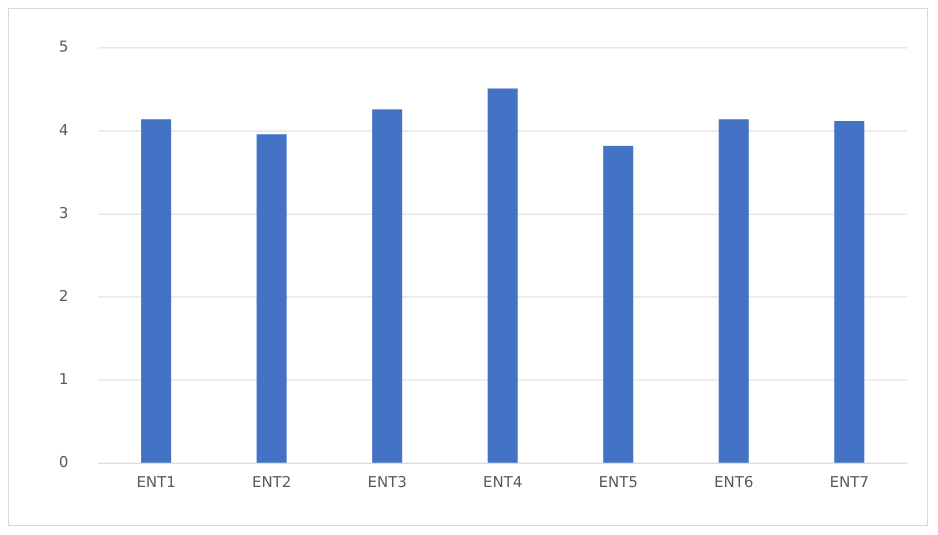  I want to click on y-tick-label: 2, so click(63, 295).